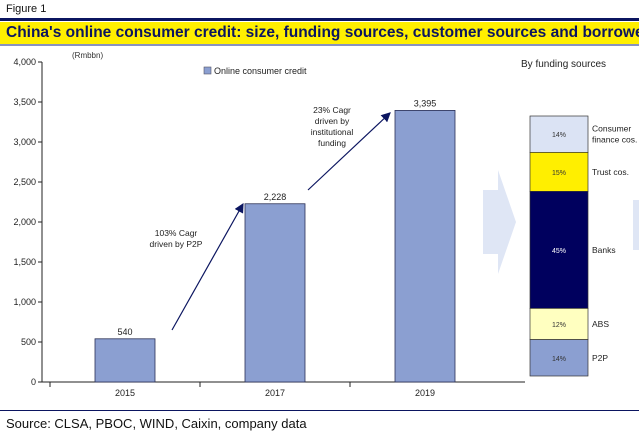 The height and width of the screenshot is (434, 639). Describe the element at coordinates (332, 143) in the screenshot. I see `annotation: funding` at that location.